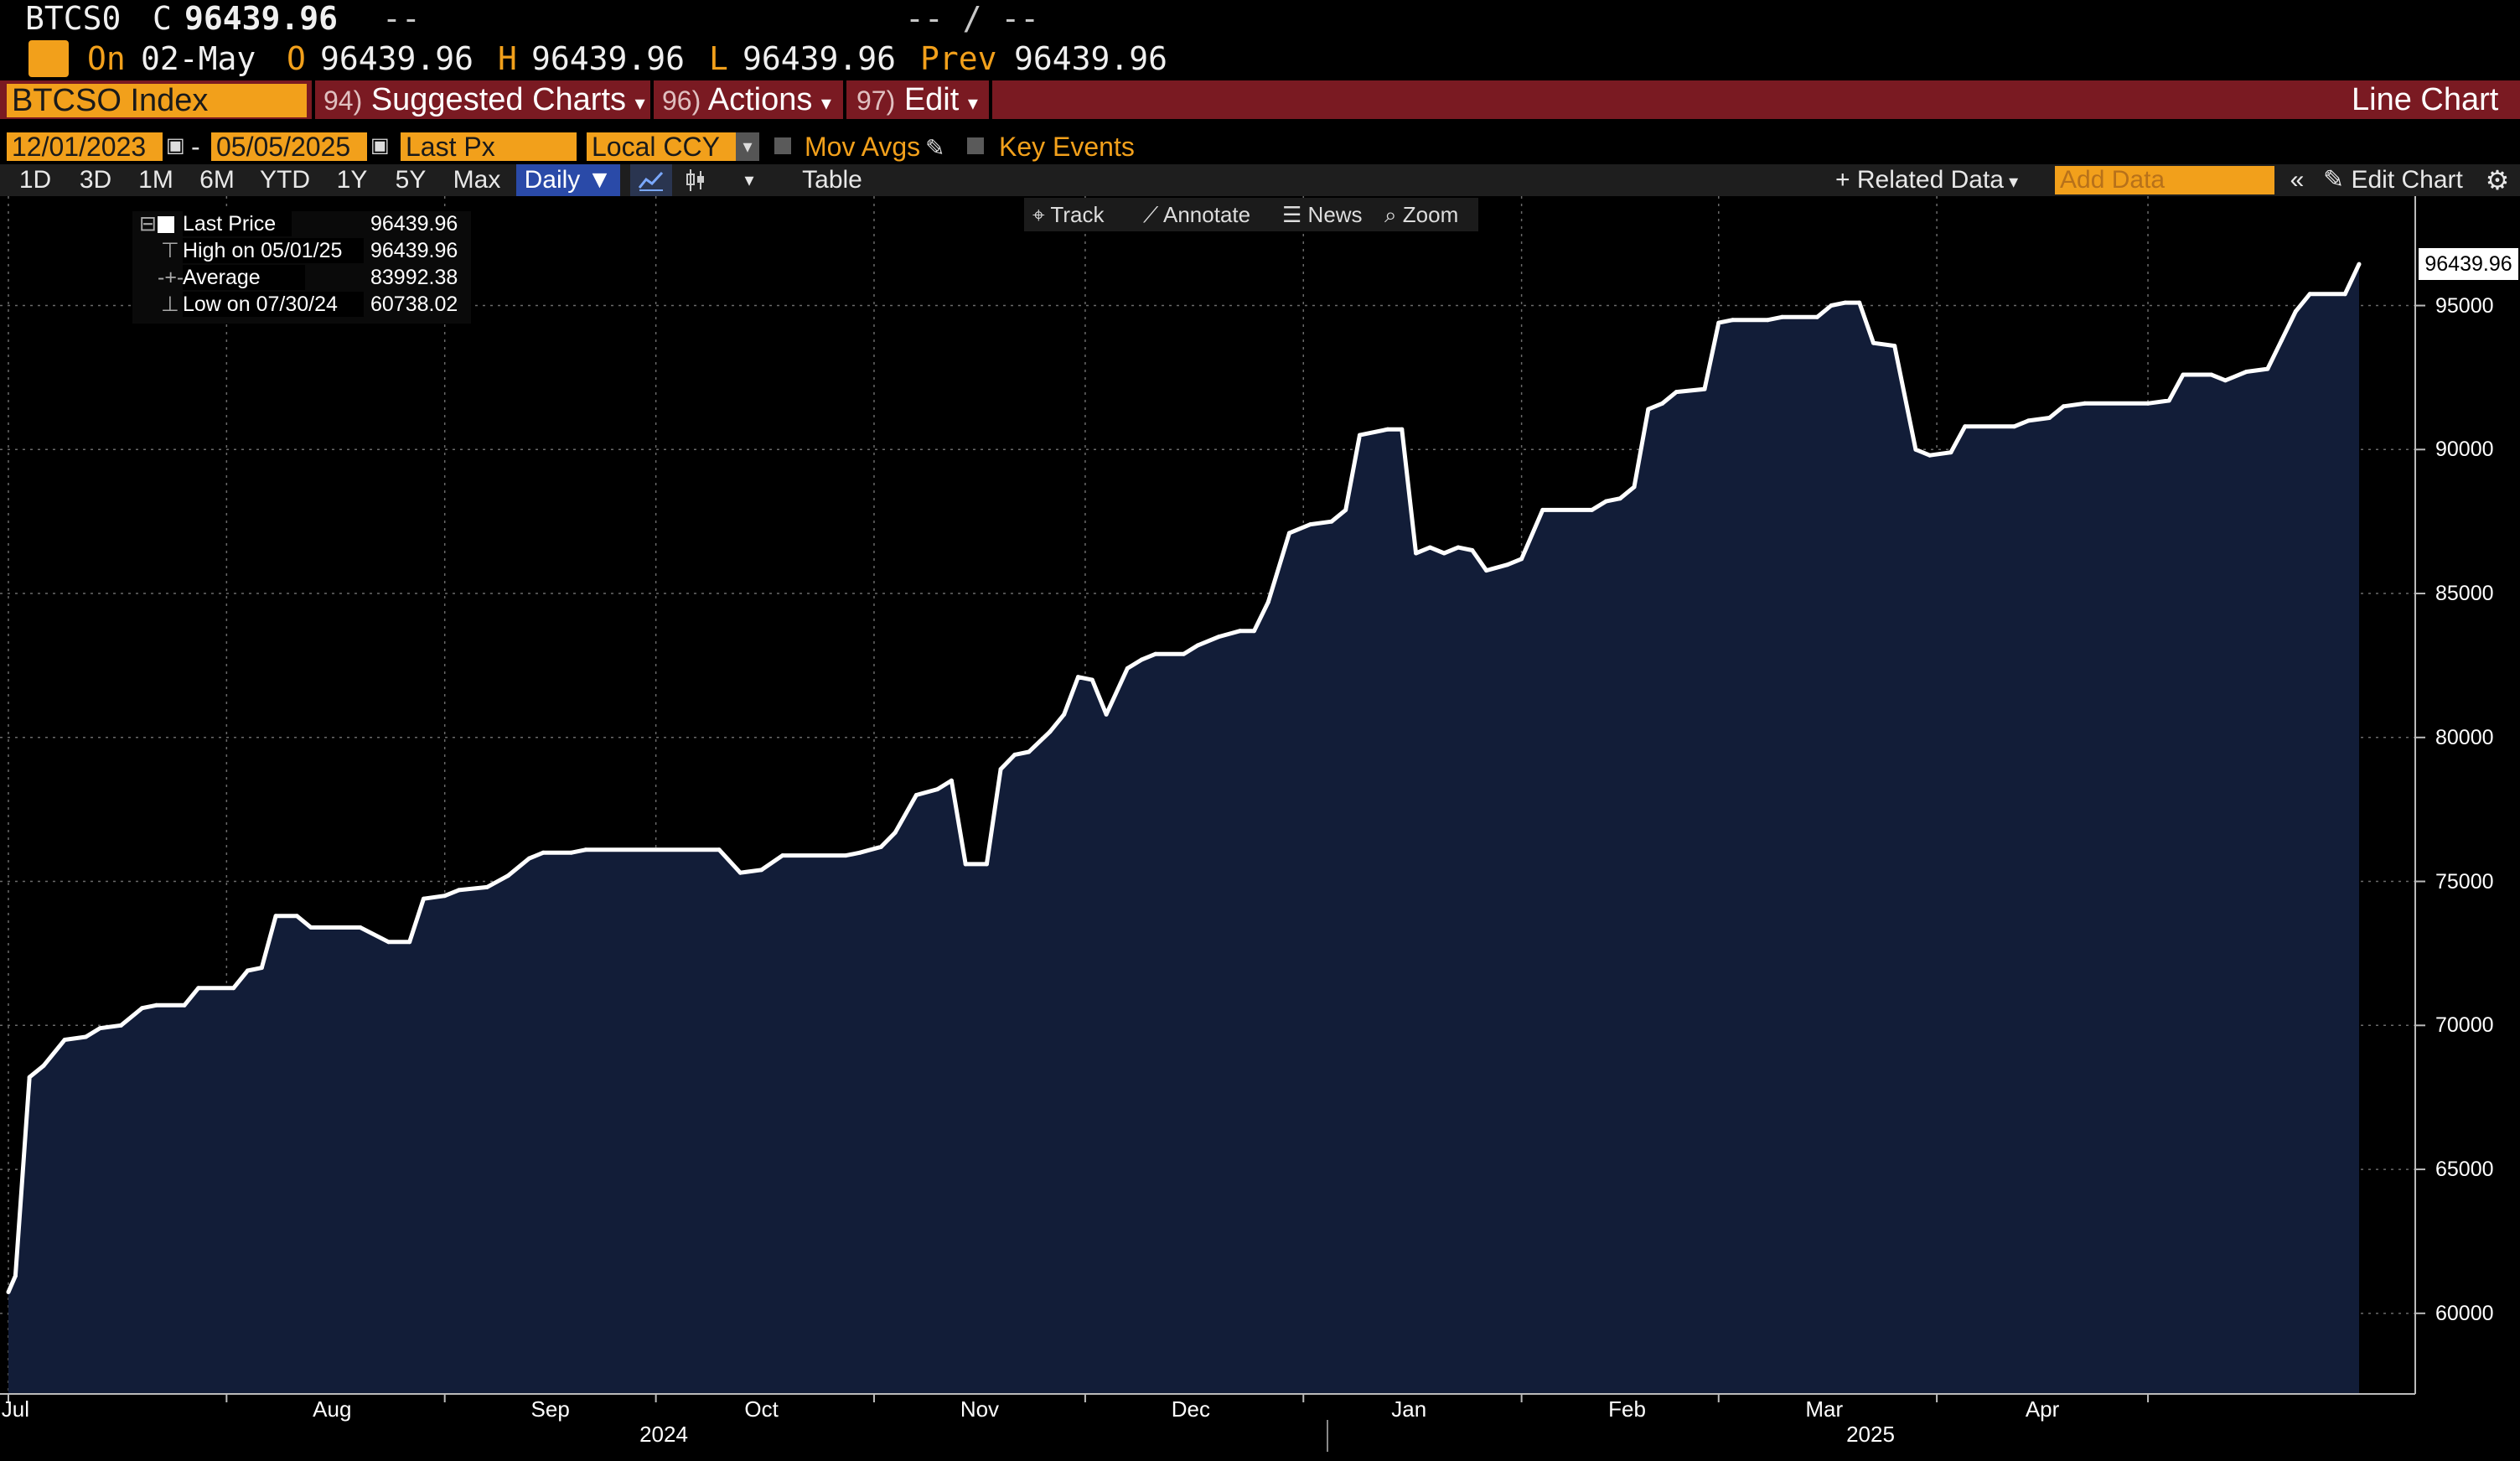 The width and height of the screenshot is (2520, 1461). I want to click on low-label: L, so click(718, 59).